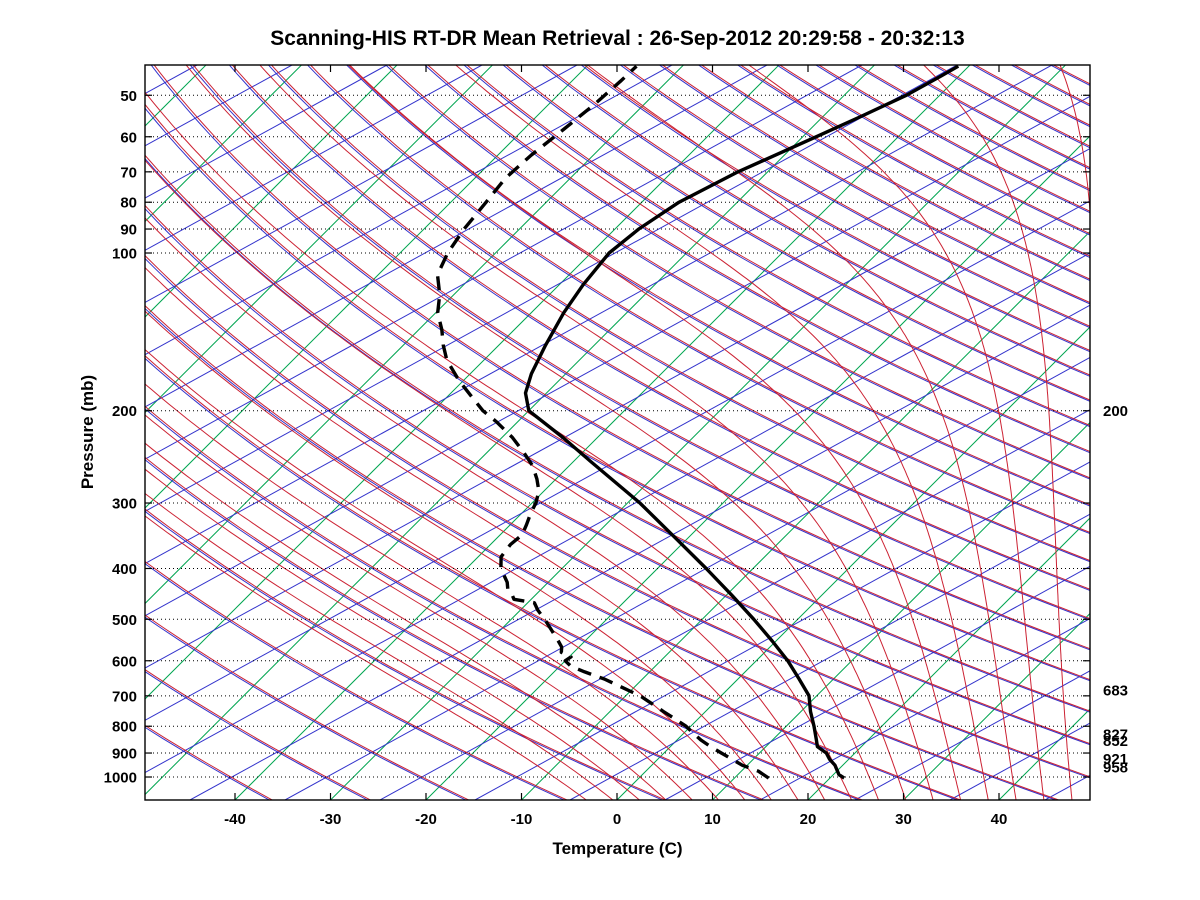  What do you see at coordinates (124, 254) in the screenshot?
I see `svg-text: 100` at bounding box center [124, 254].